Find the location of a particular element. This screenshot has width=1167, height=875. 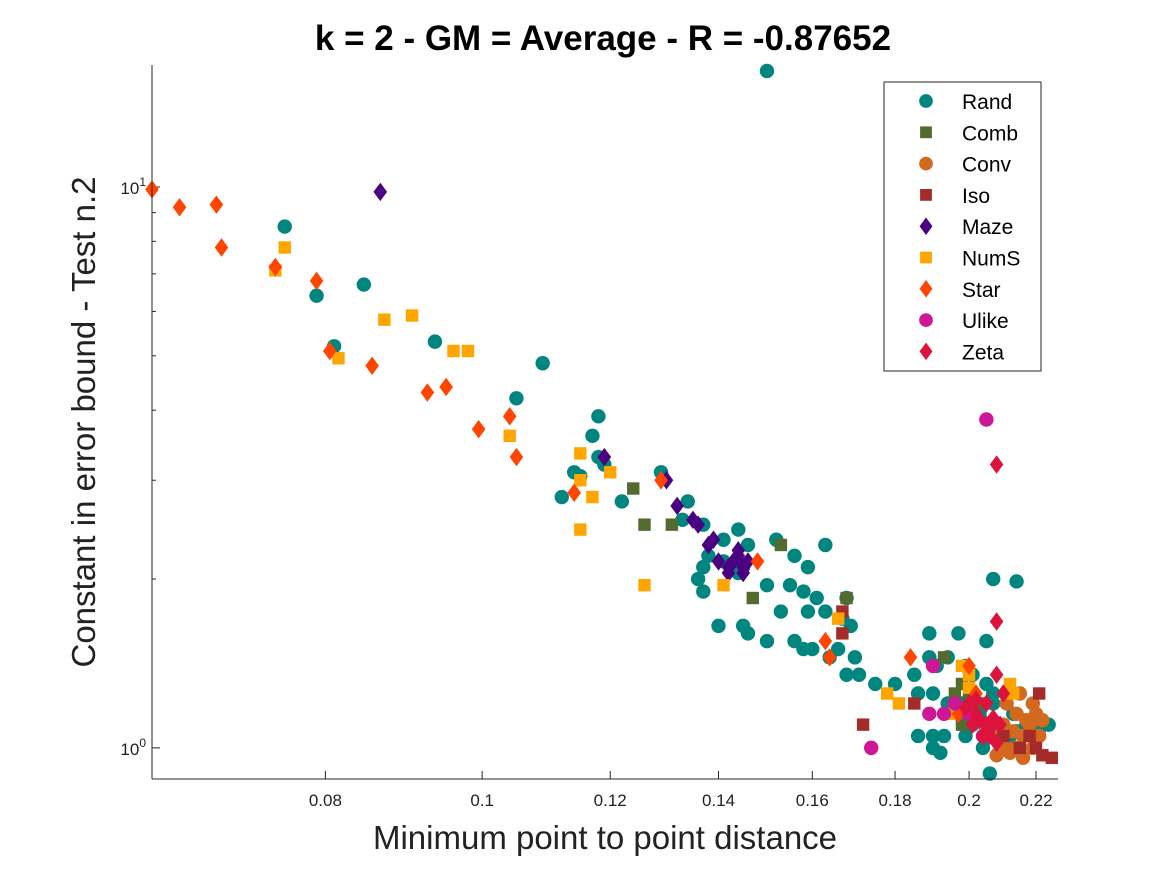

legend-item-star: Star is located at coordinates (960, 290).